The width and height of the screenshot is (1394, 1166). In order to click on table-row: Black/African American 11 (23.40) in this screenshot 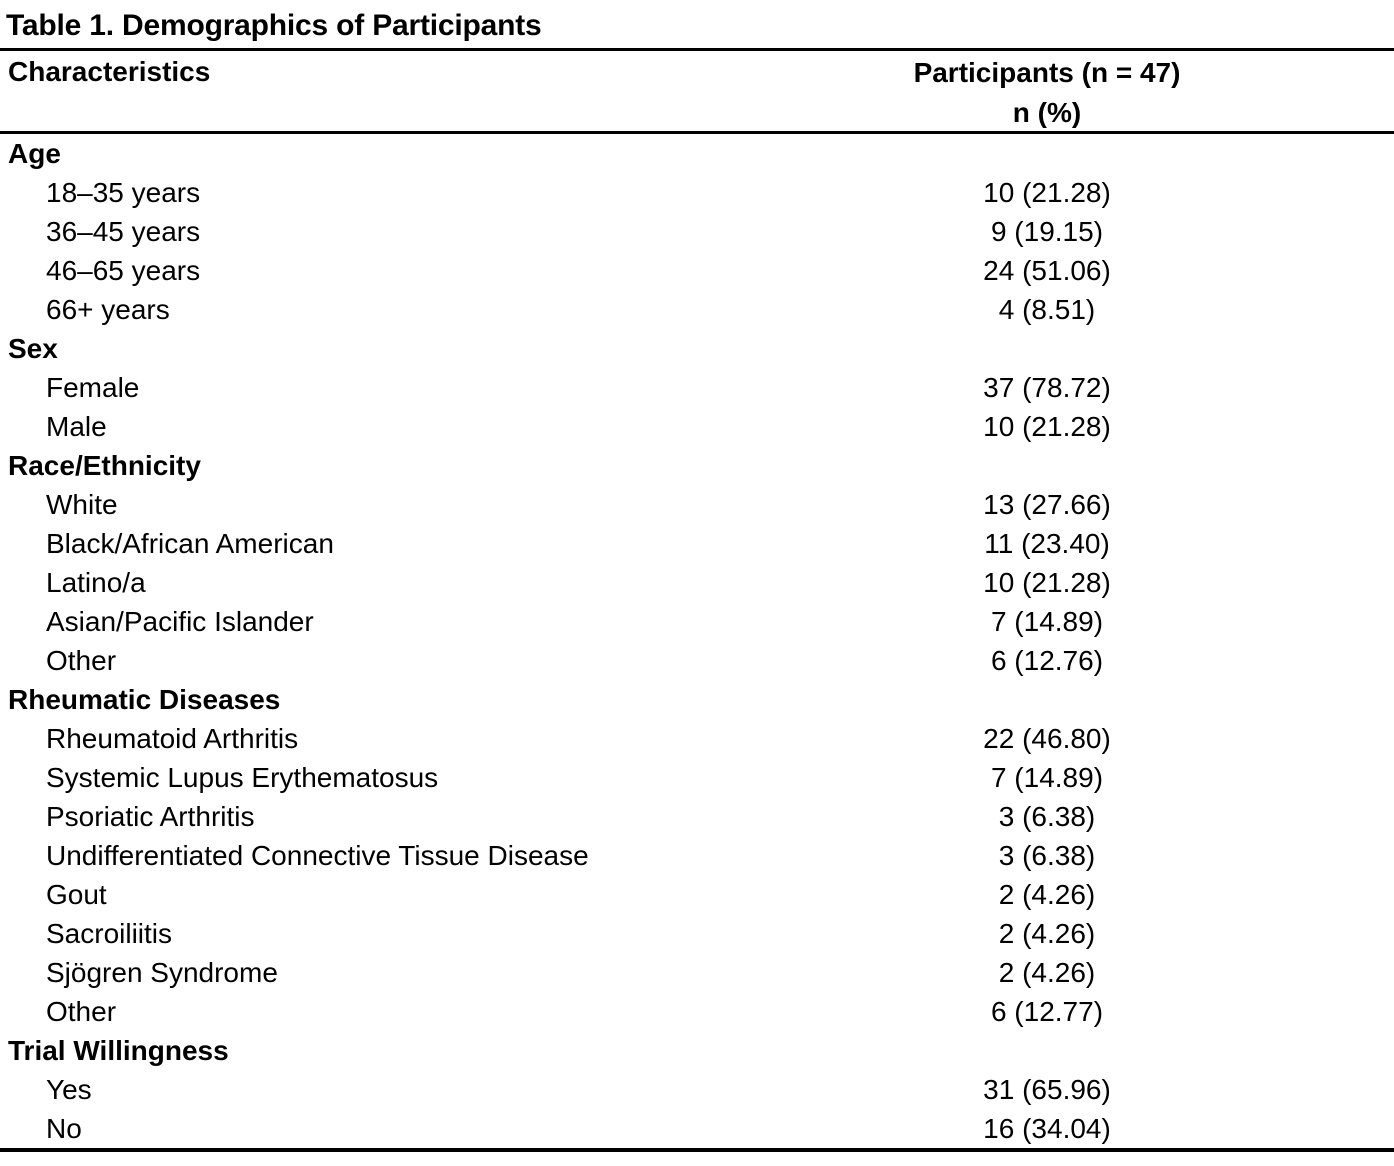, I will do `click(697, 543)`.